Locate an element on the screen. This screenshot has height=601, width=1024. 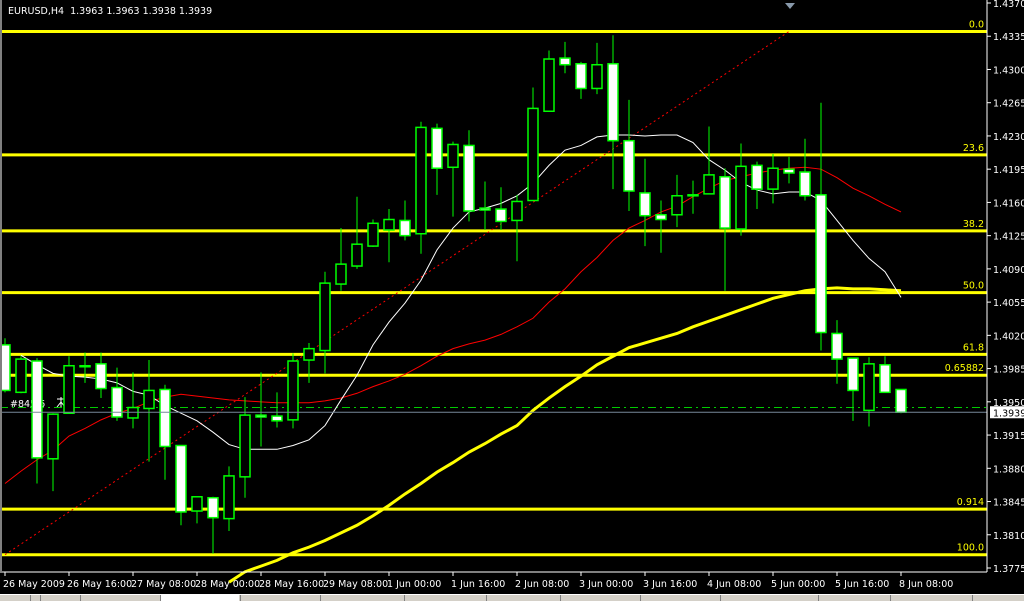
price-tick-label: 1.4160 is located at coordinates (1008, 203).